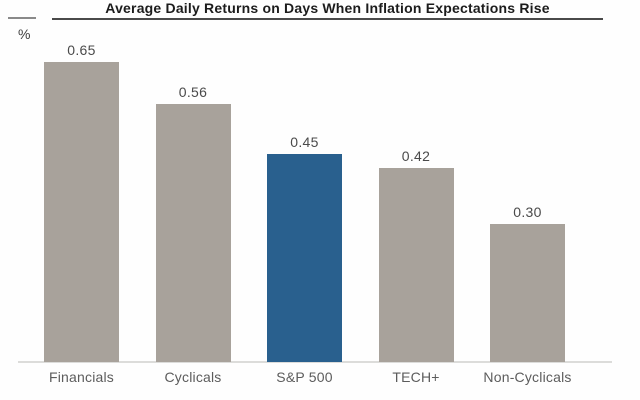 The width and height of the screenshot is (640, 400). Describe the element at coordinates (22, 18) in the screenshot. I see `y-axis-tick-line` at that location.